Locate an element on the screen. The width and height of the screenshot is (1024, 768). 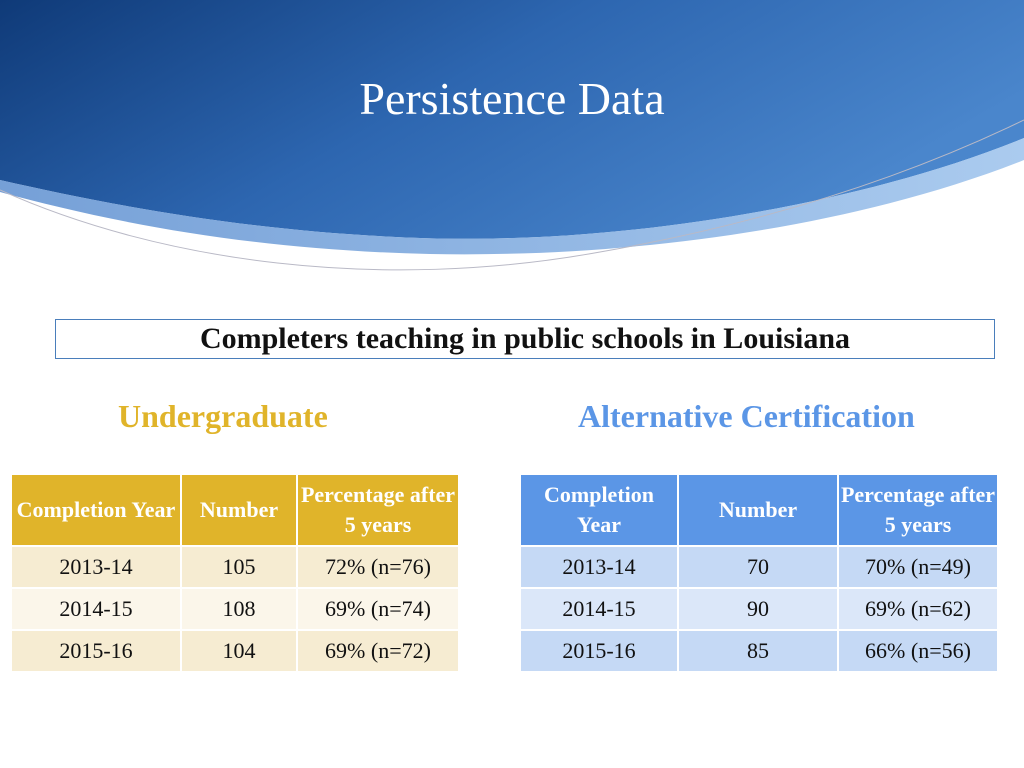
cell-number: 70 is located at coordinates (758, 567).